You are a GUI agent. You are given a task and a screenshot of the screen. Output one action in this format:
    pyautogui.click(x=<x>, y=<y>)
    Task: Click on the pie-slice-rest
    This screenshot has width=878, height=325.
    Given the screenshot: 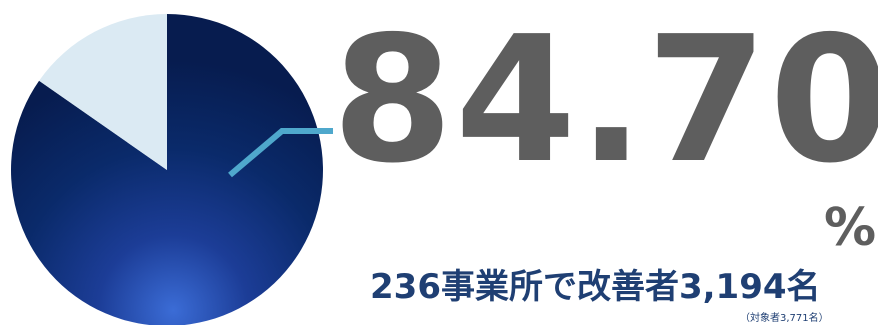 What is the action you would take?
    pyautogui.click(x=103, y=92)
    